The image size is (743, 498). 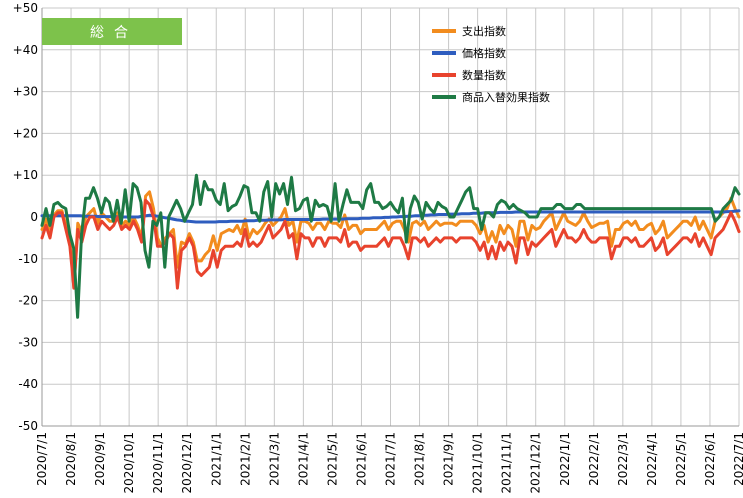 What do you see at coordinates (652, 459) in the screenshot?
I see `x-tick-label: 2022/4/1` at bounding box center [652, 459].